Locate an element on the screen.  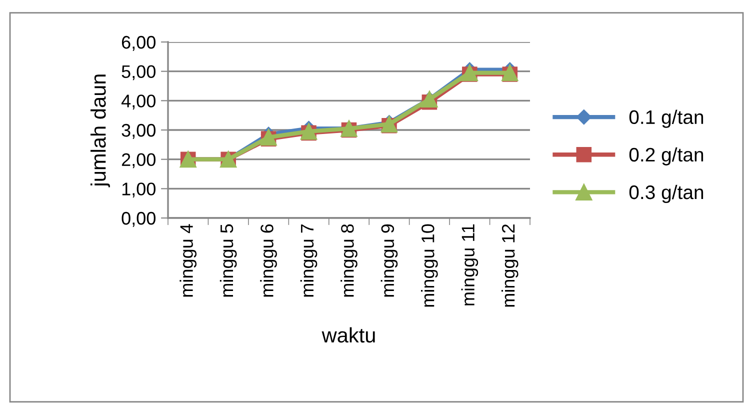
y-tick-label: 5,00 is located at coordinates (139, 72).